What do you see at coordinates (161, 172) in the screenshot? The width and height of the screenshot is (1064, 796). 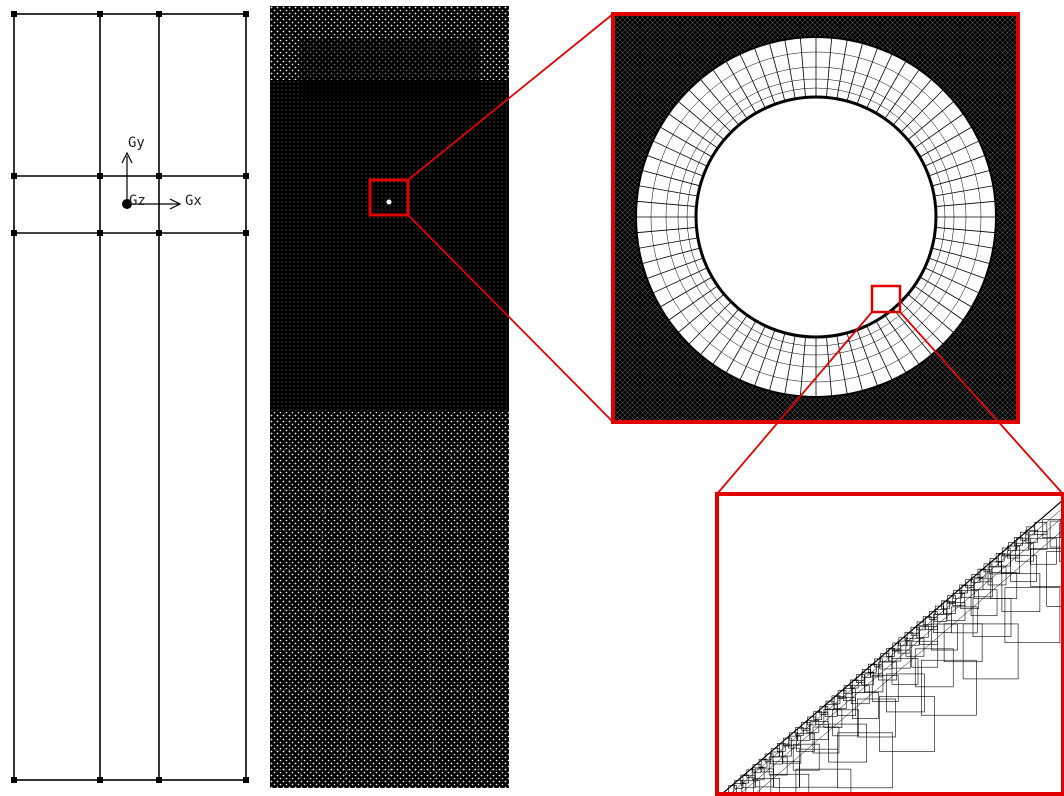 I see `axis-triad: Gy Gz Gx` at bounding box center [161, 172].